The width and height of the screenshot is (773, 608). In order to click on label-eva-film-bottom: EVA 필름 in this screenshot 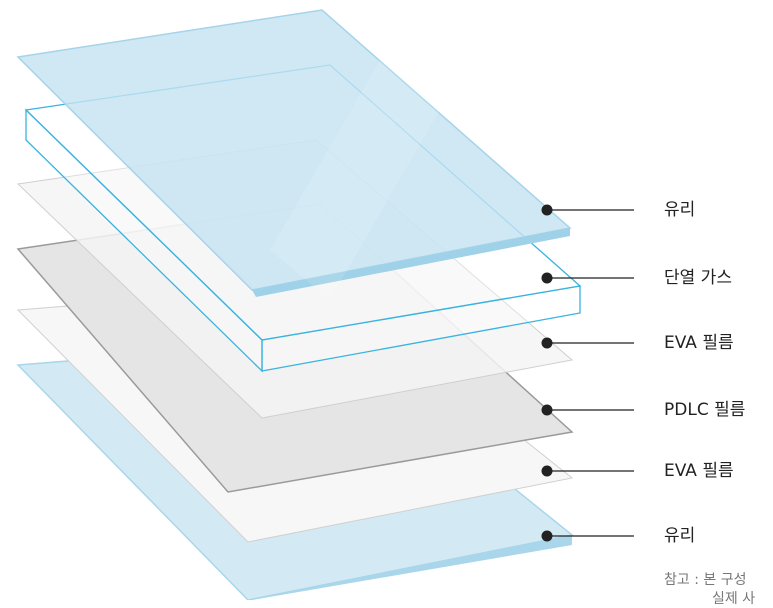, I will do `click(699, 471)`.